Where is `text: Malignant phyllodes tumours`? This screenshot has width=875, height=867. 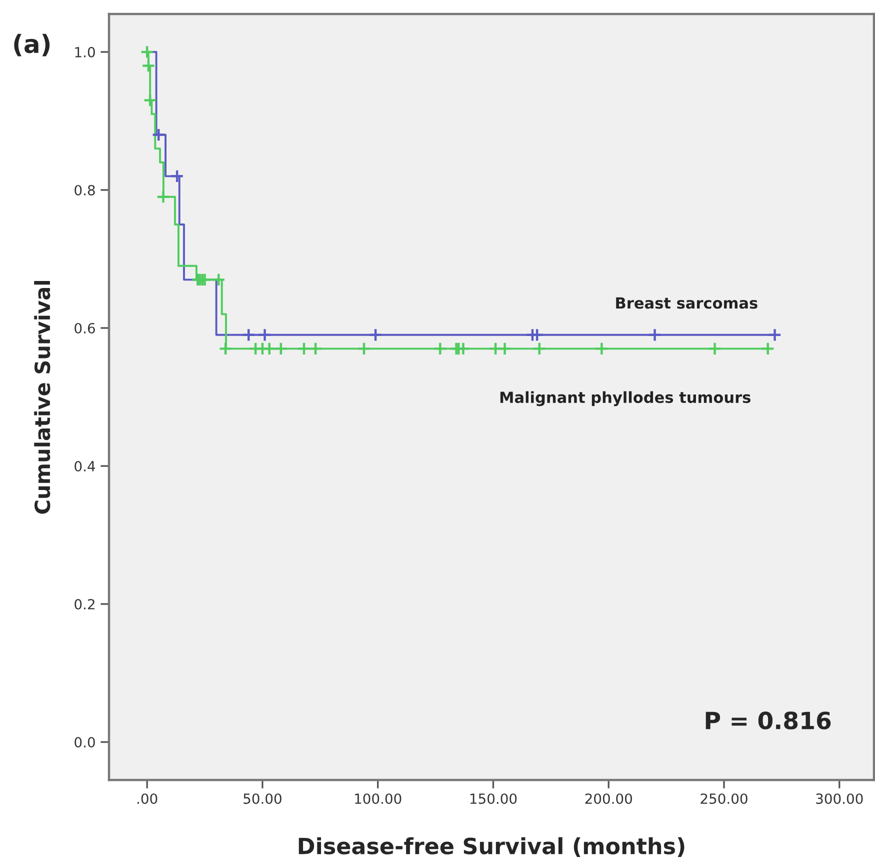 text: Malignant phyllodes tumours is located at coordinates (625, 398).